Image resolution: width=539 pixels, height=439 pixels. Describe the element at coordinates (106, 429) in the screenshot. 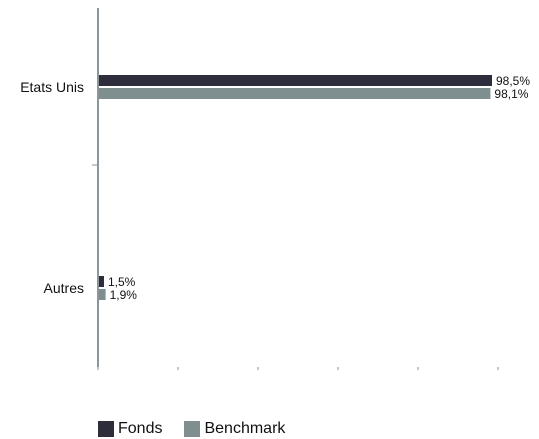

I see `legend-swatch-fonds` at that location.